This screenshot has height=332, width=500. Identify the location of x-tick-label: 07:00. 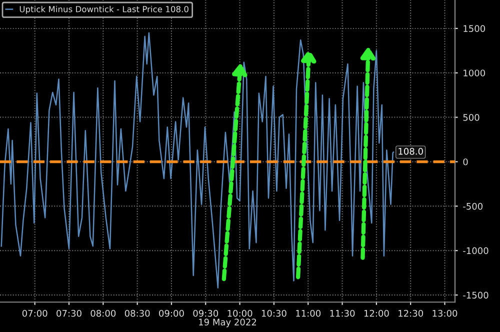
(35, 313).